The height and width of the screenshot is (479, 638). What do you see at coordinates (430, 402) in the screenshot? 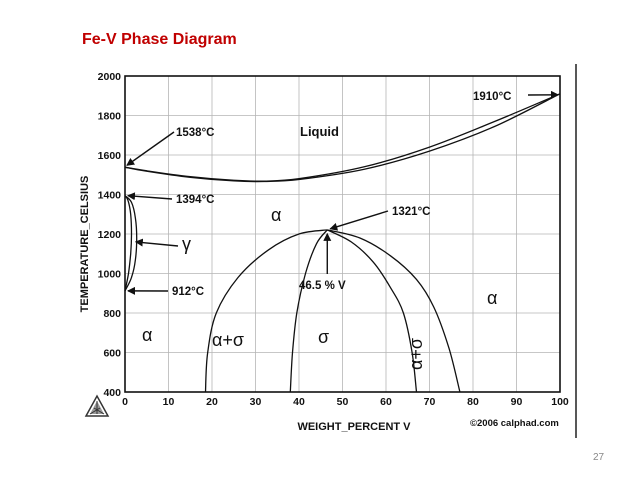
I see `x-tick-label: 70` at bounding box center [430, 402].